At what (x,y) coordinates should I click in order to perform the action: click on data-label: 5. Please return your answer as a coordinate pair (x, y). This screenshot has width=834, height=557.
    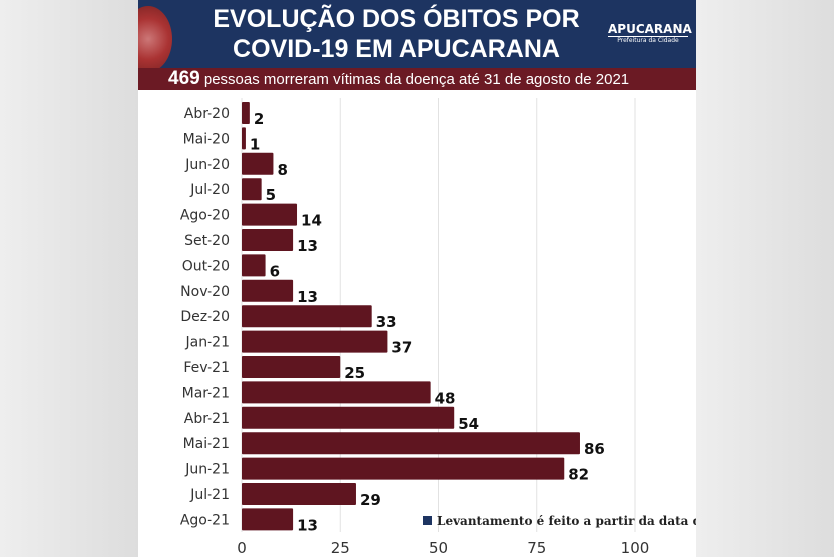
    Looking at the image, I should click on (271, 195).